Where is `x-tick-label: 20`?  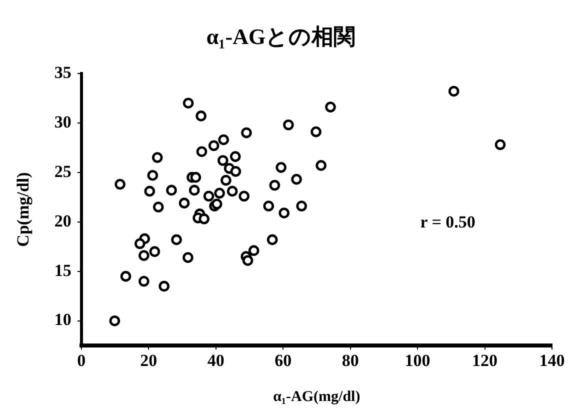 x-tick-label: 20 is located at coordinates (149, 360).